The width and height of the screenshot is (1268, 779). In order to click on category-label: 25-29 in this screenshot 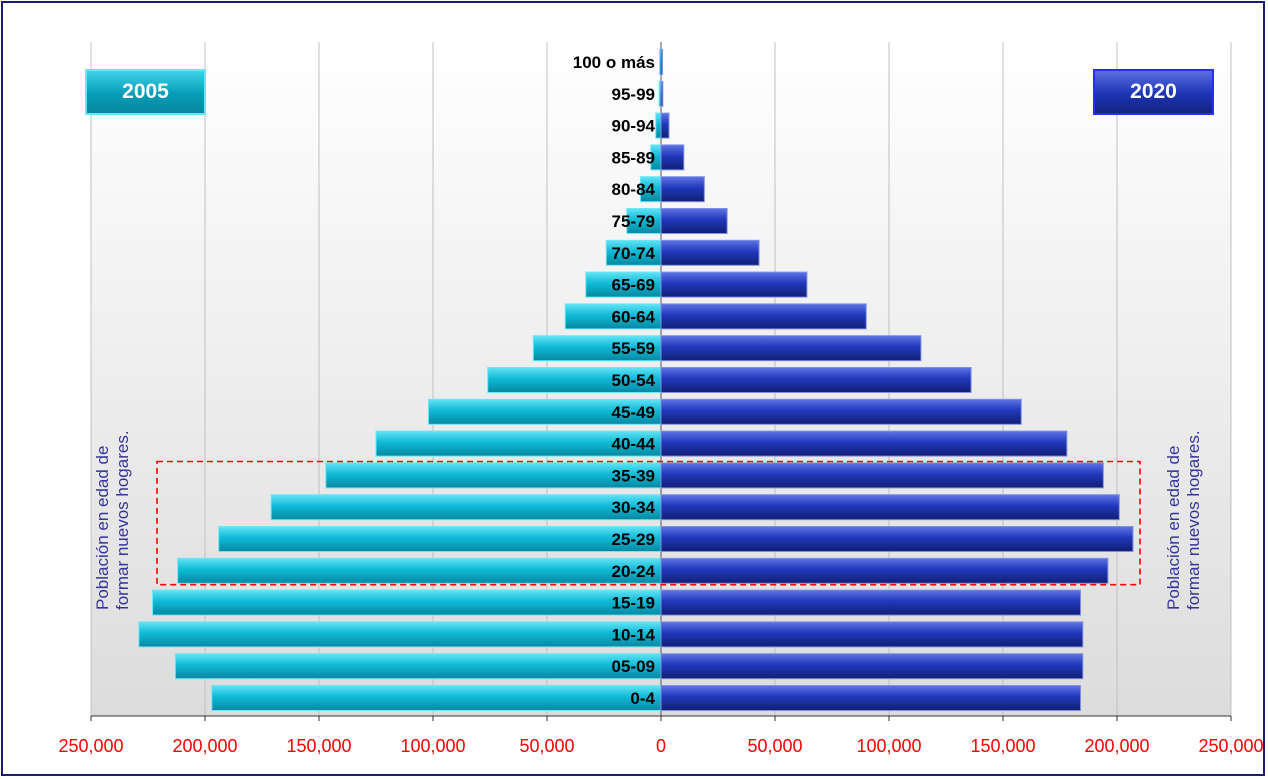, I will do `click(633, 539)`.